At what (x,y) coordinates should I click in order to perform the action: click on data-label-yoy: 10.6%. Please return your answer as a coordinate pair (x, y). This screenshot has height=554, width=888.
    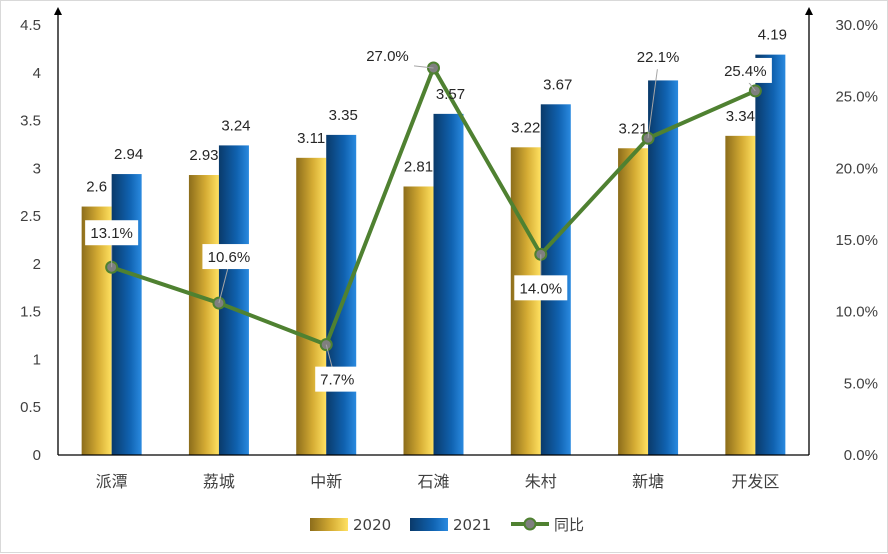
    Looking at the image, I should click on (229, 257).